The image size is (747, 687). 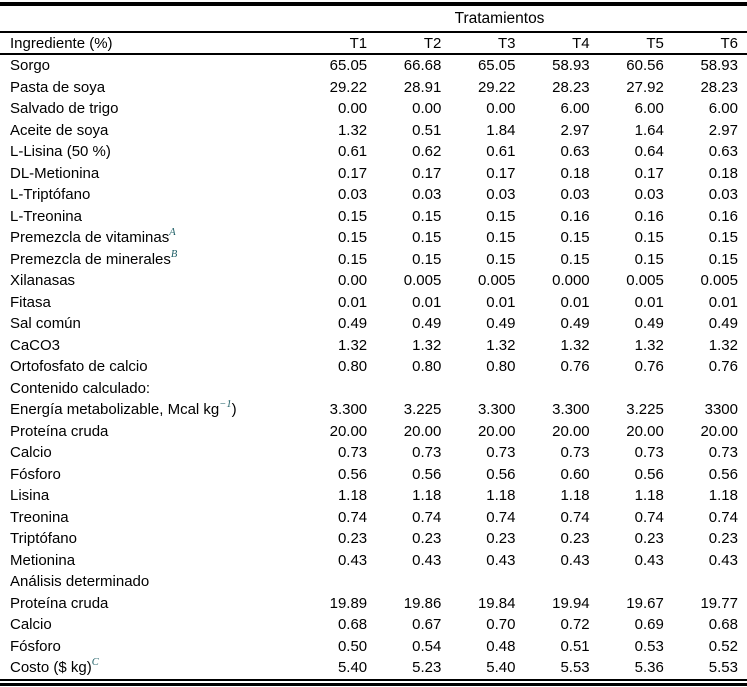 What do you see at coordinates (723, 151) in the screenshot?
I see `value-cell: 0.63` at bounding box center [723, 151].